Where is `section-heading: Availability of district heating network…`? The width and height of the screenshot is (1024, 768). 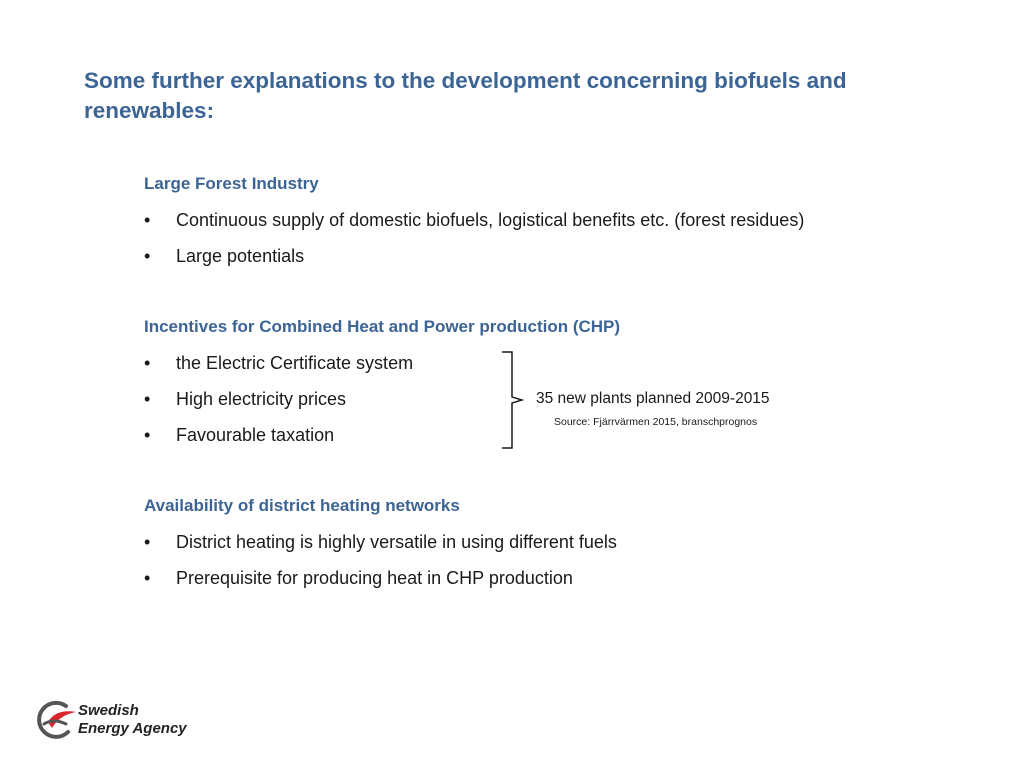 section-heading: Availability of district heating network… is located at coordinates (302, 505).